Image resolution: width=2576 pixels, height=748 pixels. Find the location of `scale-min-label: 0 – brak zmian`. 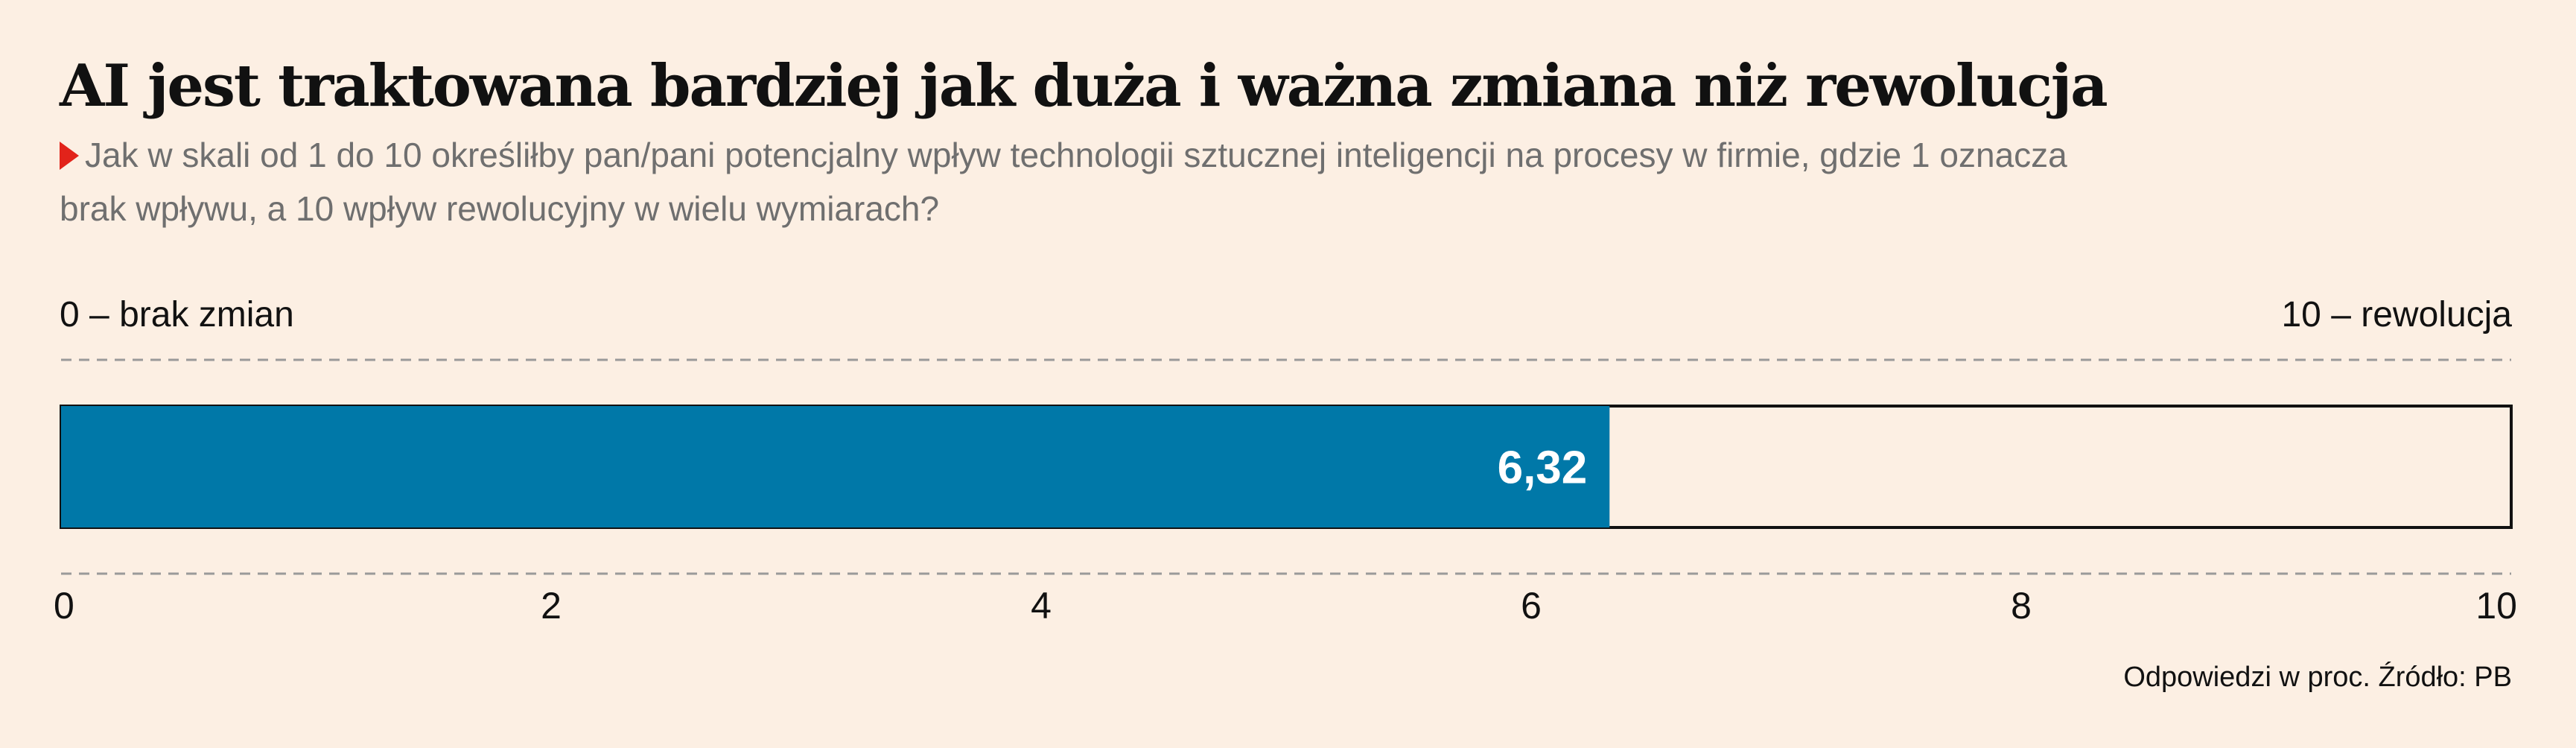

scale-min-label: 0 – brak zmian is located at coordinates (177, 315).